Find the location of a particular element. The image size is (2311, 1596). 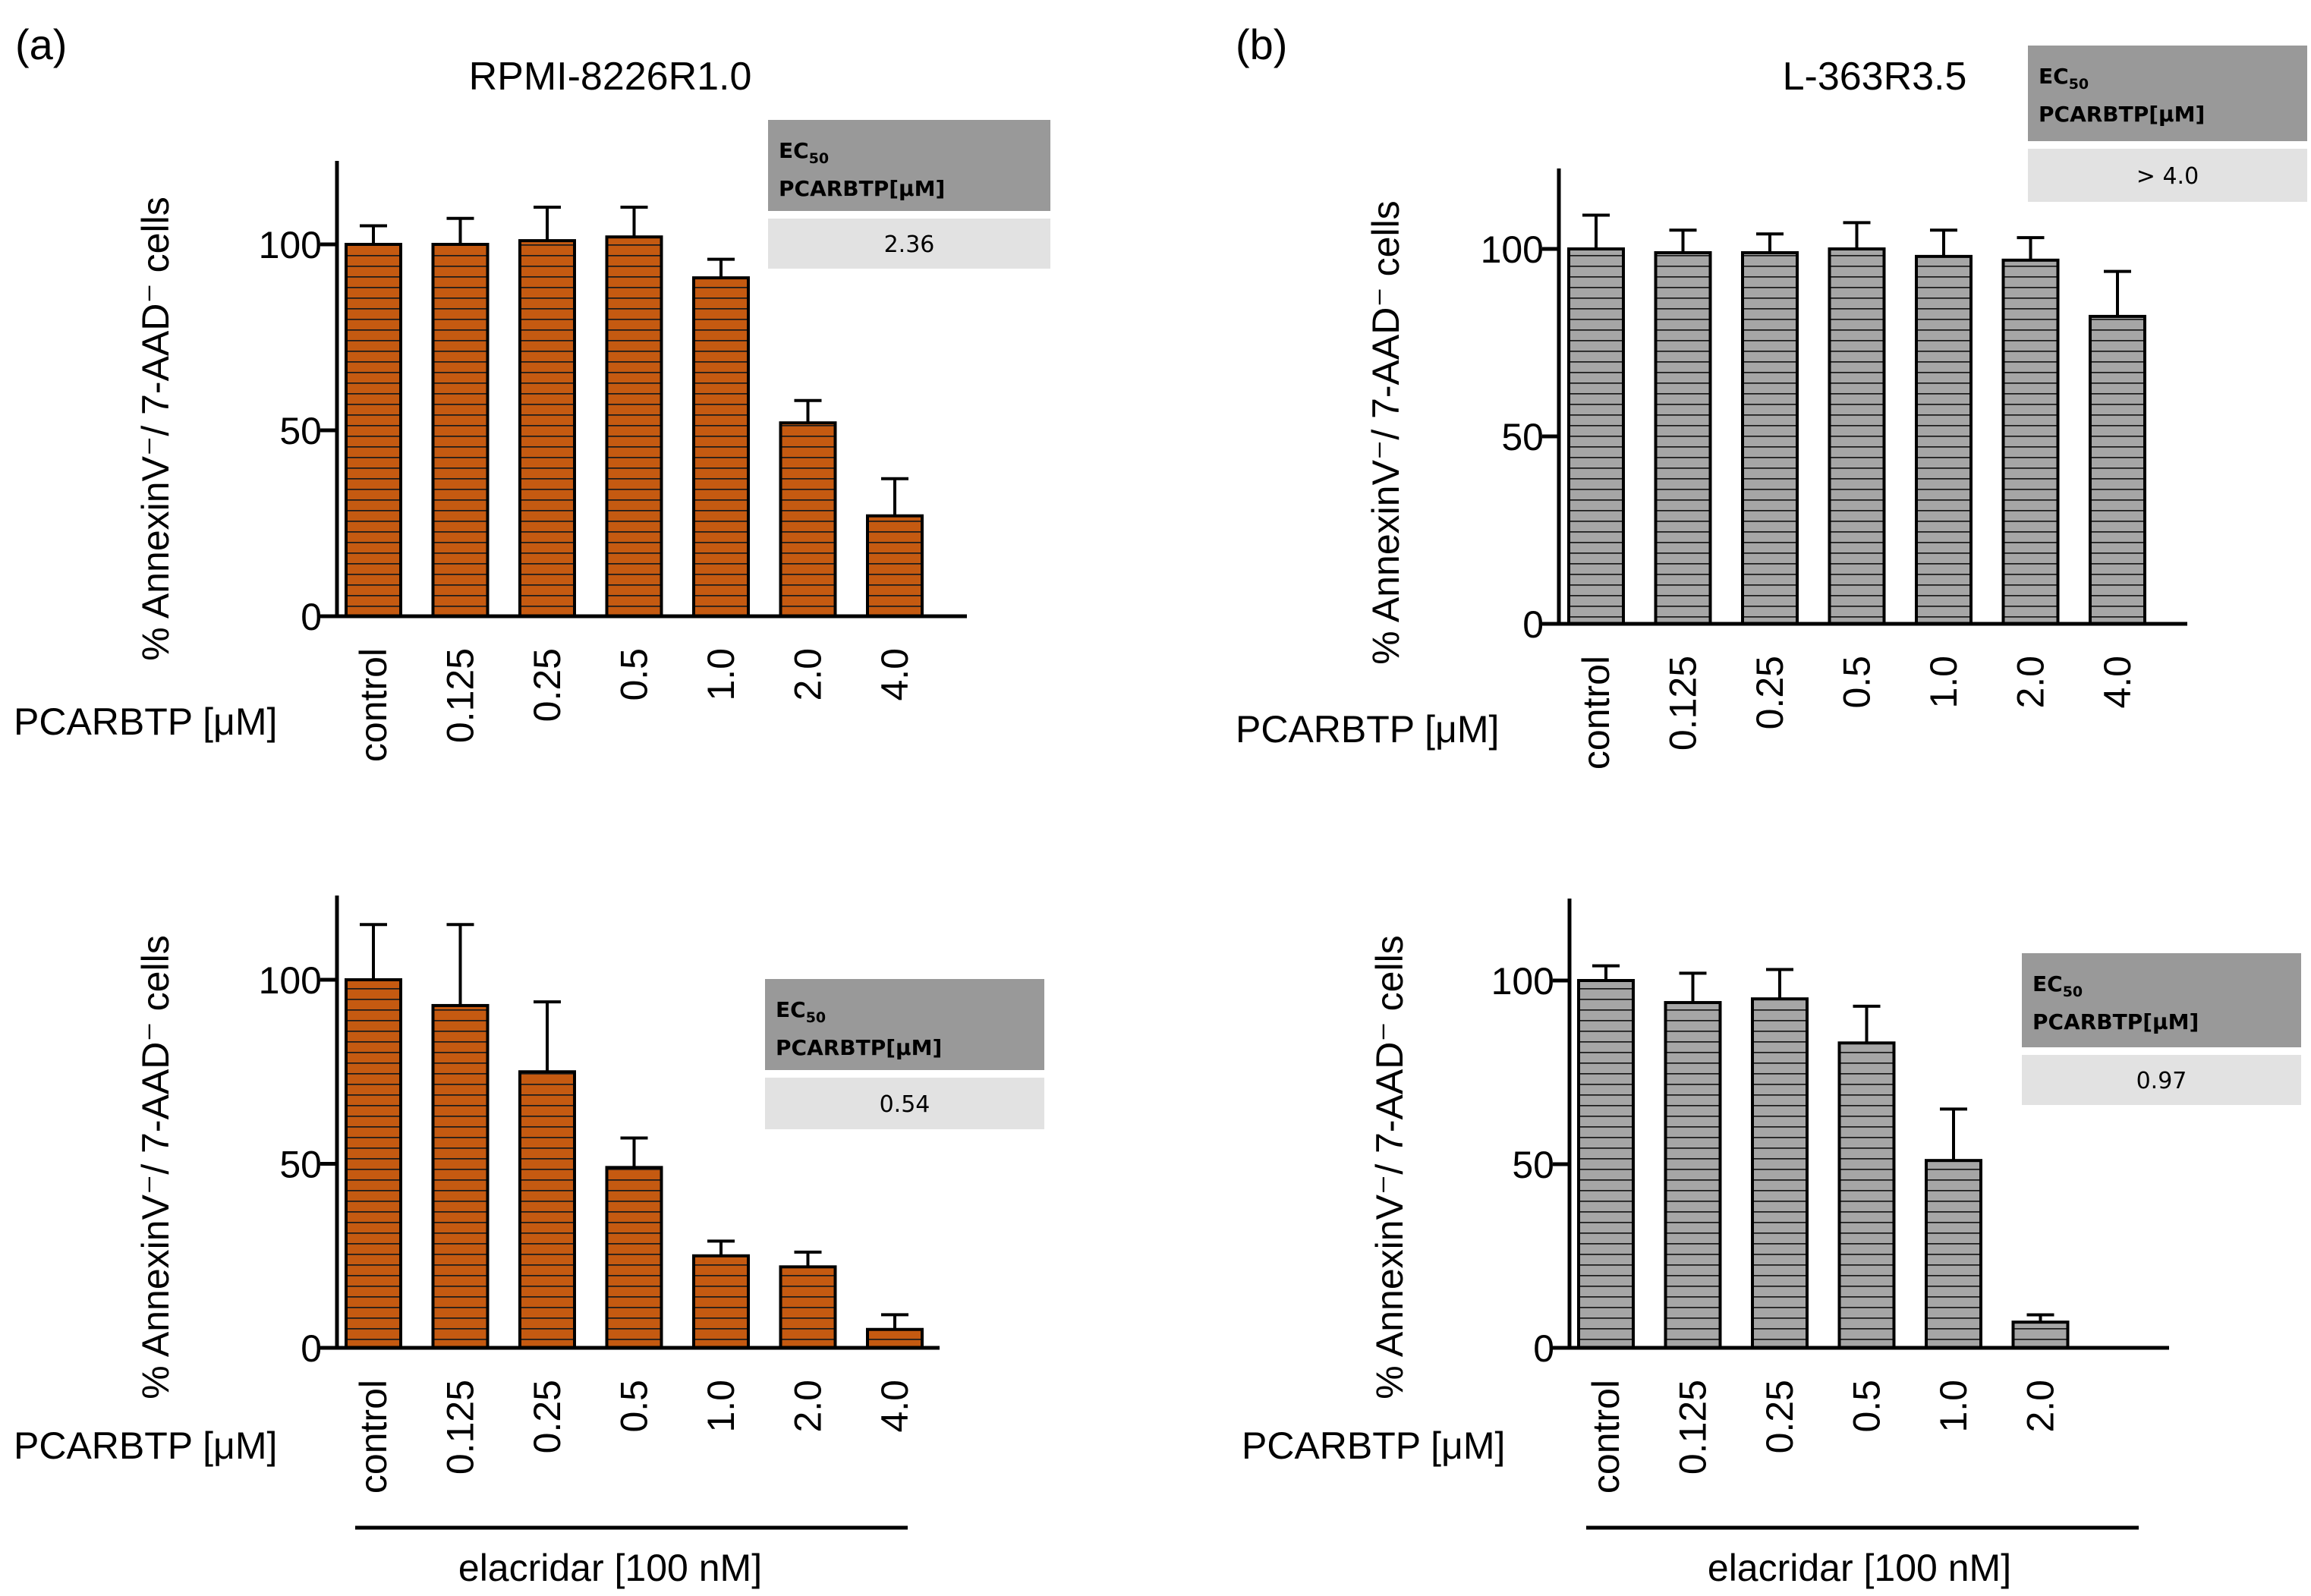

ec50-value: 2.36 is located at coordinates (909, 245).